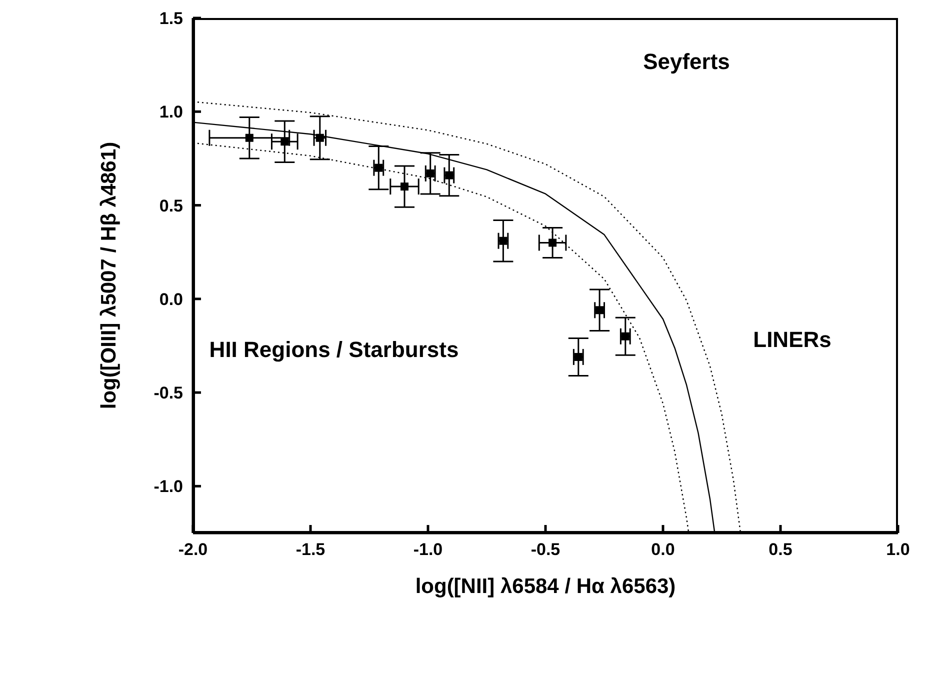 This screenshot has width=925, height=675. I want to click on x-tick-label: -2.0, so click(193, 550).